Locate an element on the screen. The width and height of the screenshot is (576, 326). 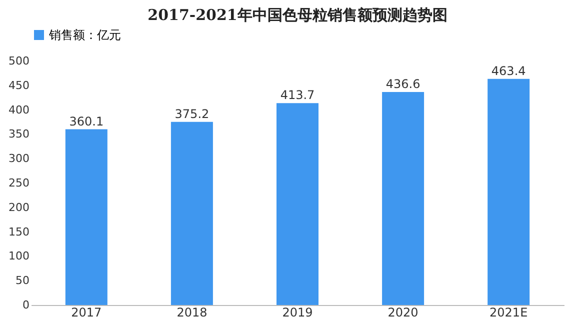
y-tick-label: 150 is located at coordinates (19, 231).